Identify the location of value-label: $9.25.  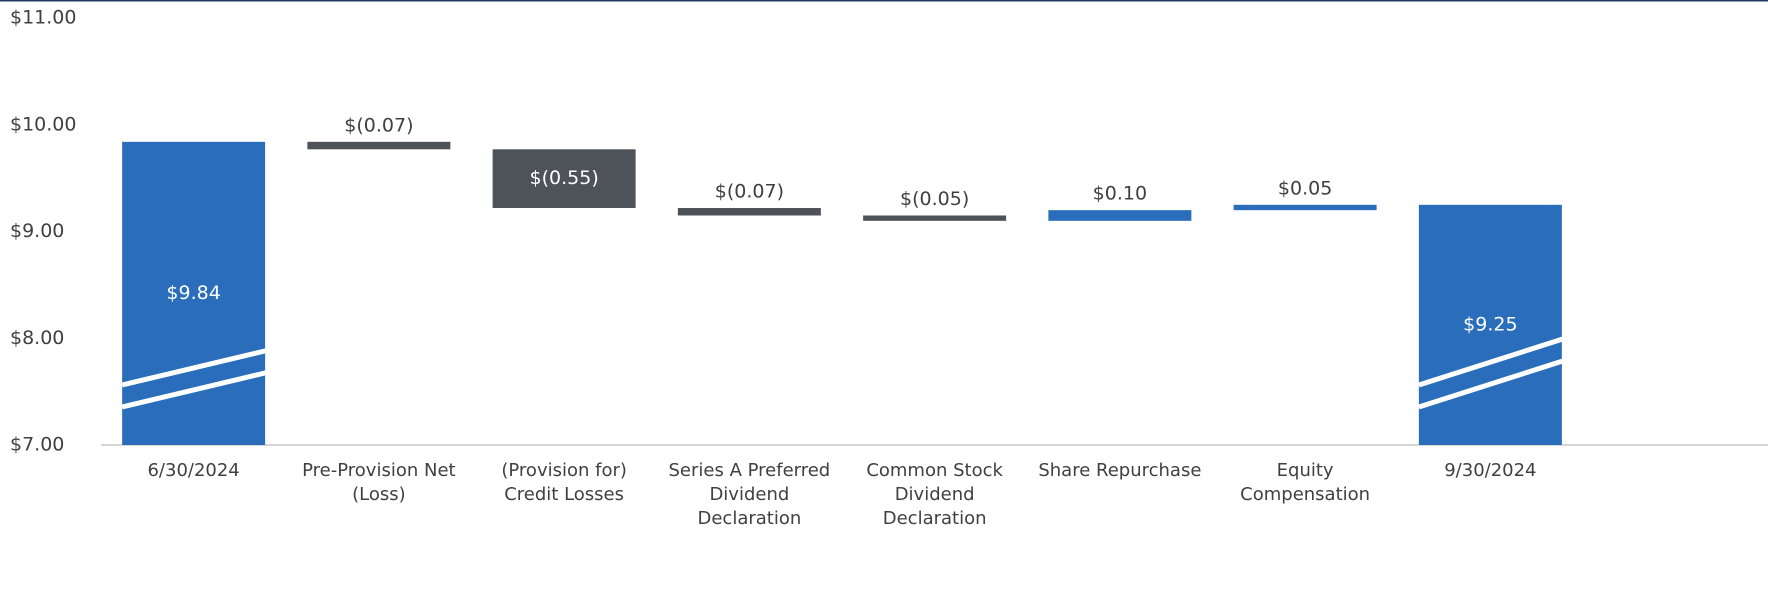
(1490, 324).